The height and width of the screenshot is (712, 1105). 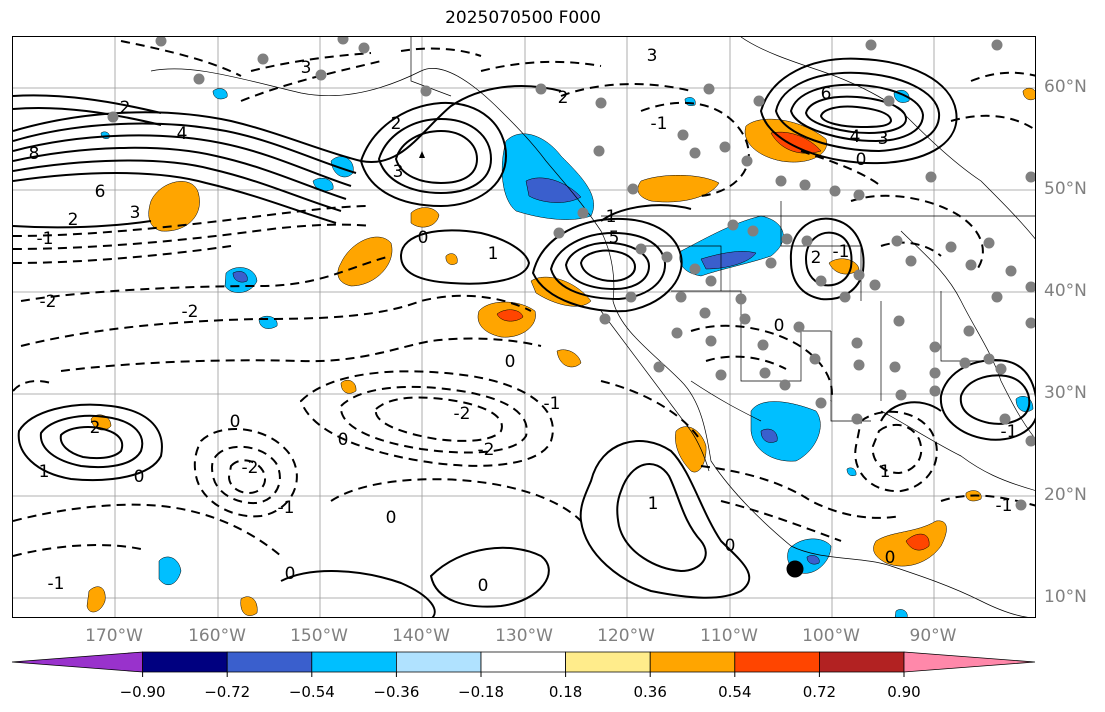 I want to click on colorbar-tick-label: 0.72, so click(x=819, y=692).